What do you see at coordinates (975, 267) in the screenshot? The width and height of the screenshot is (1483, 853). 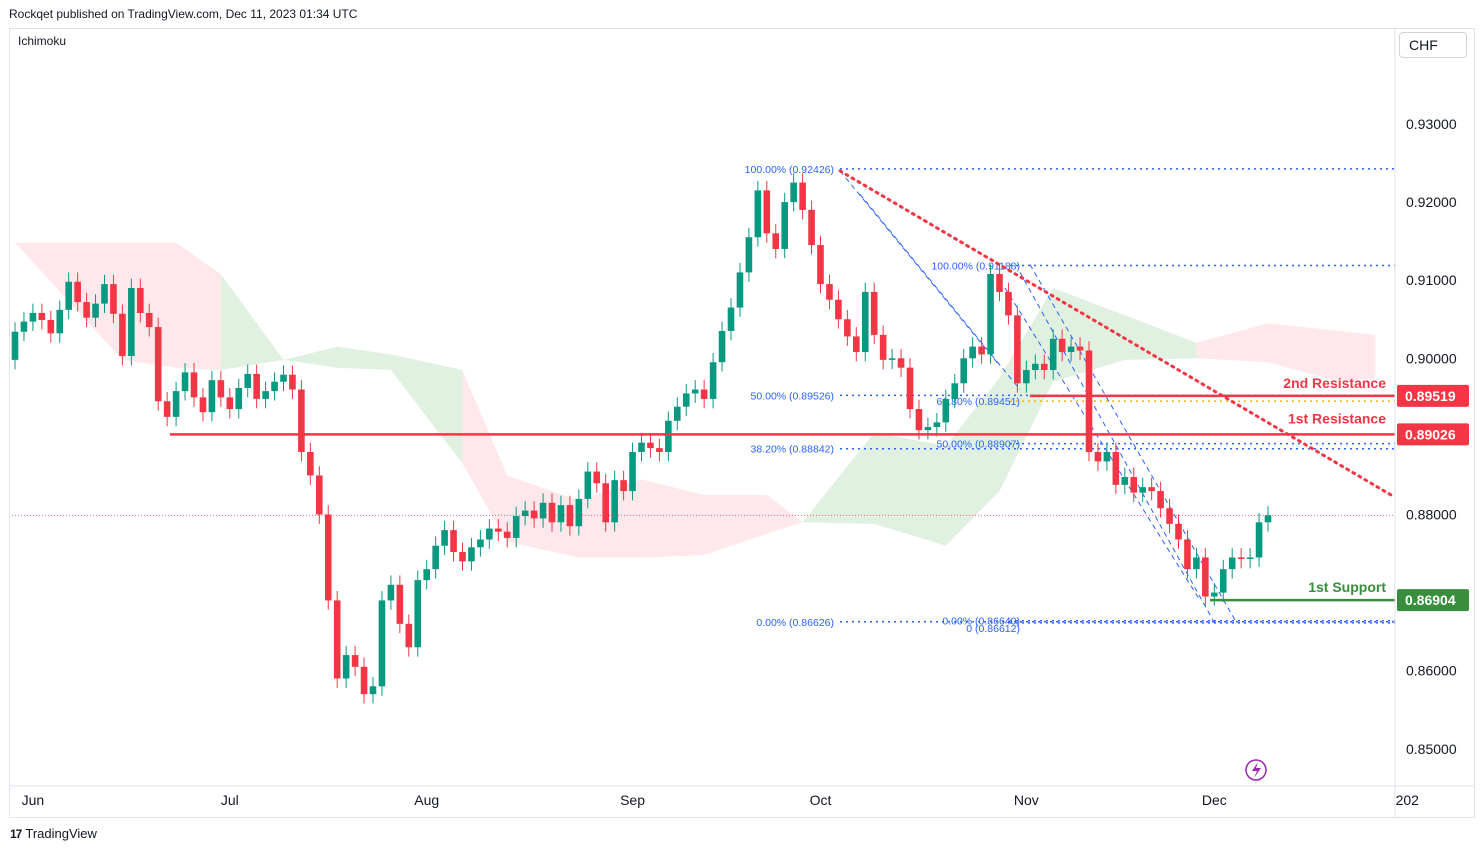 I see `fib-level-label: 100.00% (0.91188)` at bounding box center [975, 267].